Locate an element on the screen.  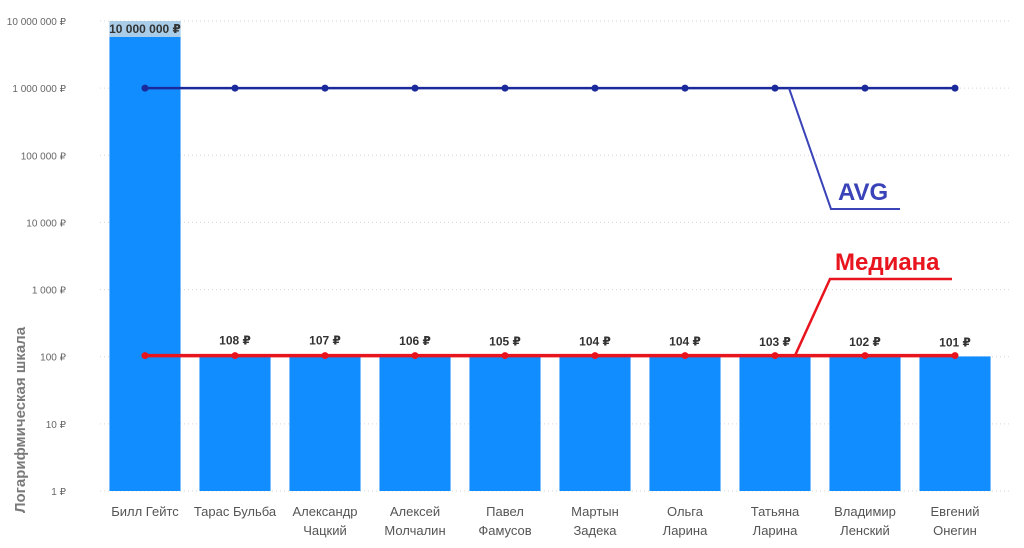
category-label: Владимир Ленский is located at coordinates (865, 521).